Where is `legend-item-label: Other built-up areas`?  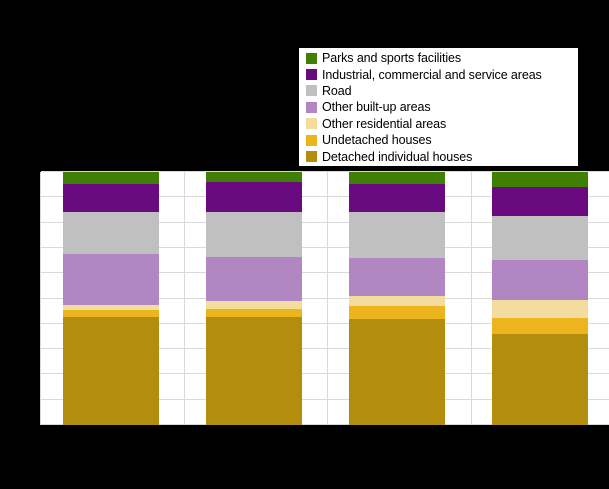 legend-item-label: Other built-up areas is located at coordinates (376, 107).